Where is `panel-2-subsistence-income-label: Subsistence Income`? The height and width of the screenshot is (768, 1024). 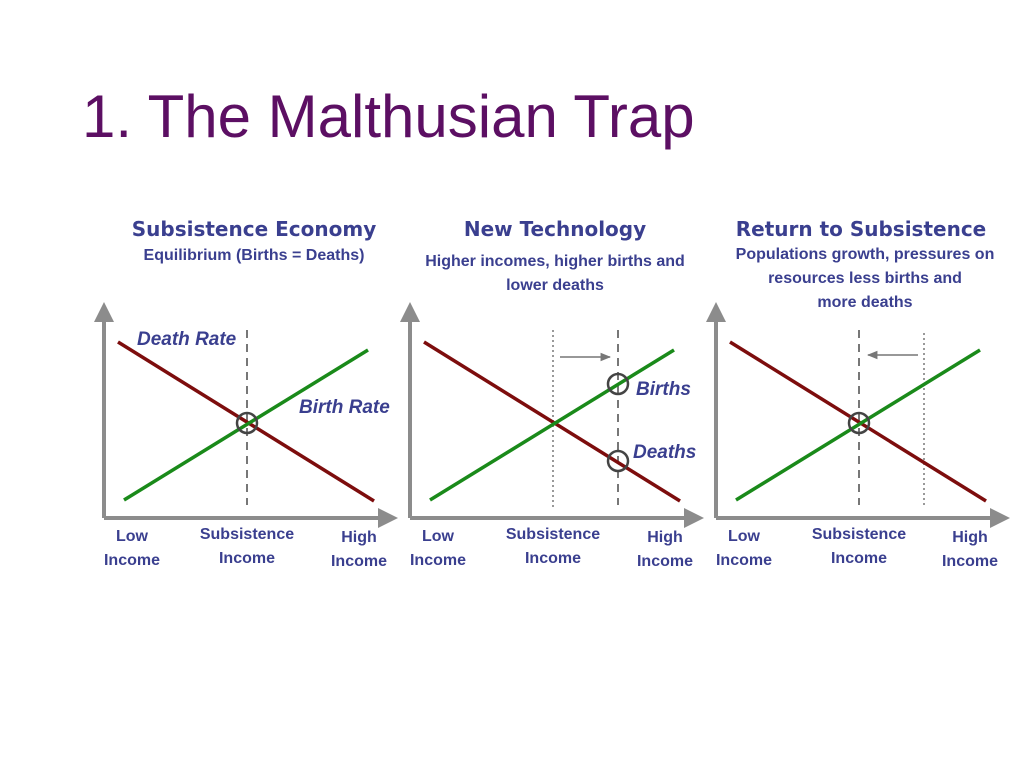 panel-2-subsistence-income-label: Subsistence Income is located at coordinates (553, 546).